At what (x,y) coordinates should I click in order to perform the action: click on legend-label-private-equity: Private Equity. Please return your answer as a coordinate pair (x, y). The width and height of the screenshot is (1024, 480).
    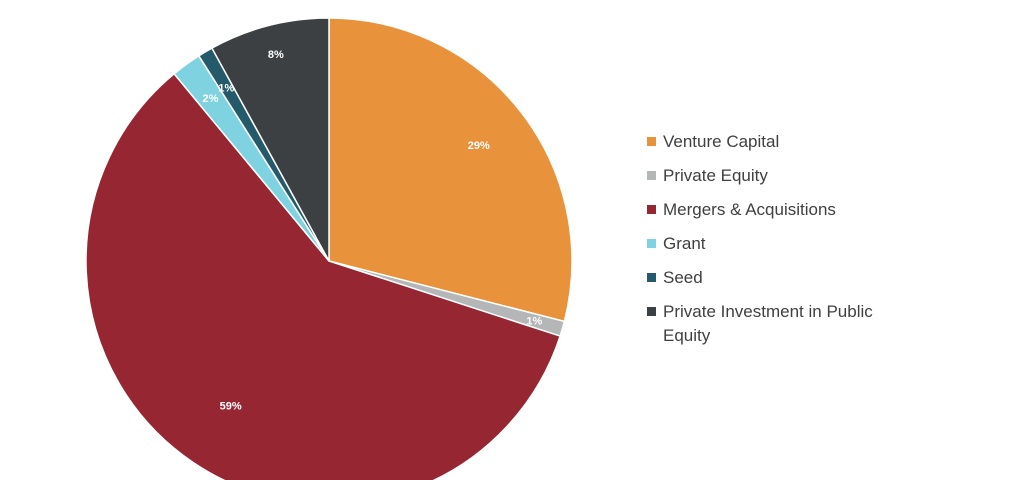
    Looking at the image, I should click on (715, 175).